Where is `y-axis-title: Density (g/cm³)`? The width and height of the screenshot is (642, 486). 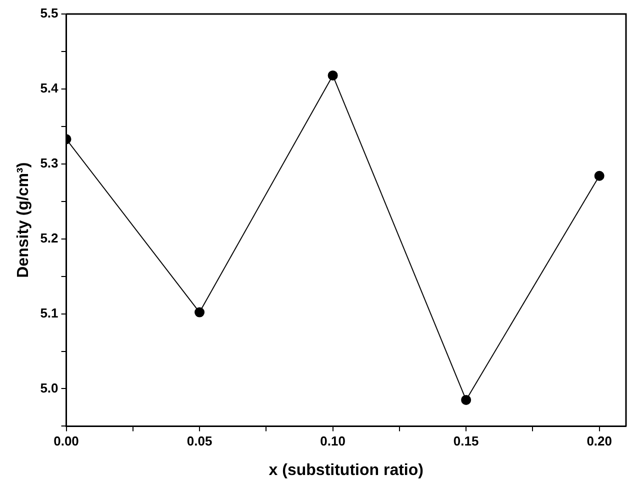
y-axis-title: Density (g/cm³) is located at coordinates (23, 220).